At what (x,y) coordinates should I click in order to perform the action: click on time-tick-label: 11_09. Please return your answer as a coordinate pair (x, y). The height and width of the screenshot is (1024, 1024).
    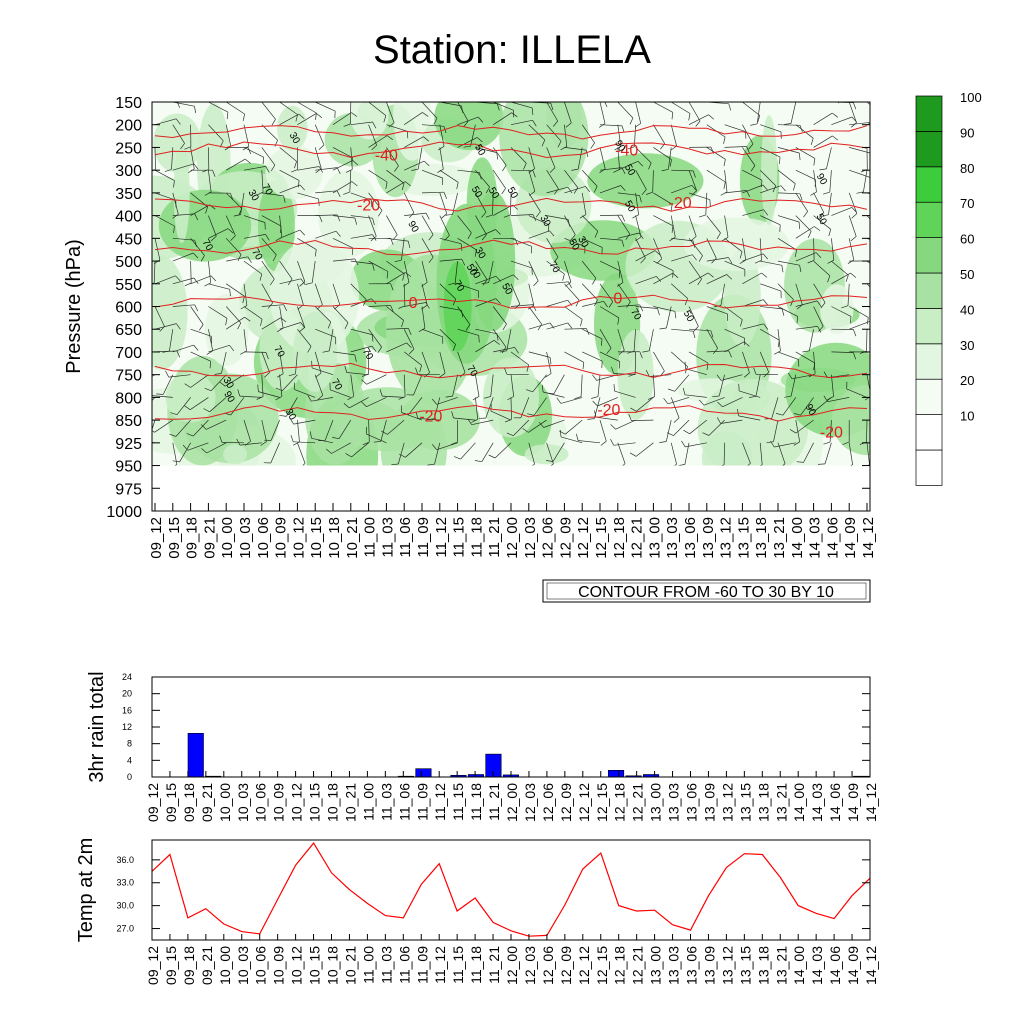
    Looking at the image, I should click on (423, 537).